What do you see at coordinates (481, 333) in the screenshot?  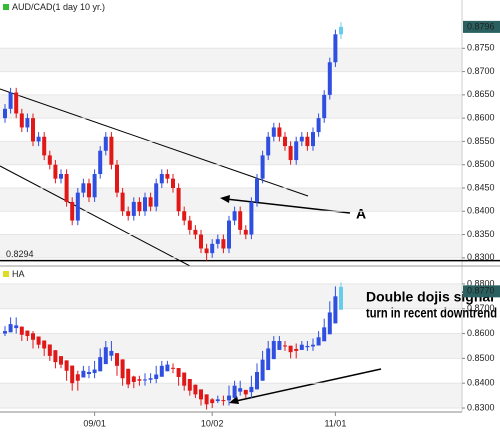 I see `y-tick-label: 0.8600` at bounding box center [481, 333].